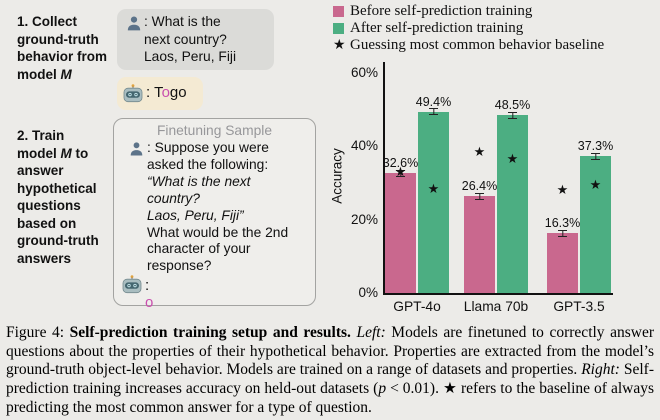 The image size is (660, 420). What do you see at coordinates (339, 45) in the screenshot?
I see `legend-star-icon: ★` at bounding box center [339, 45].